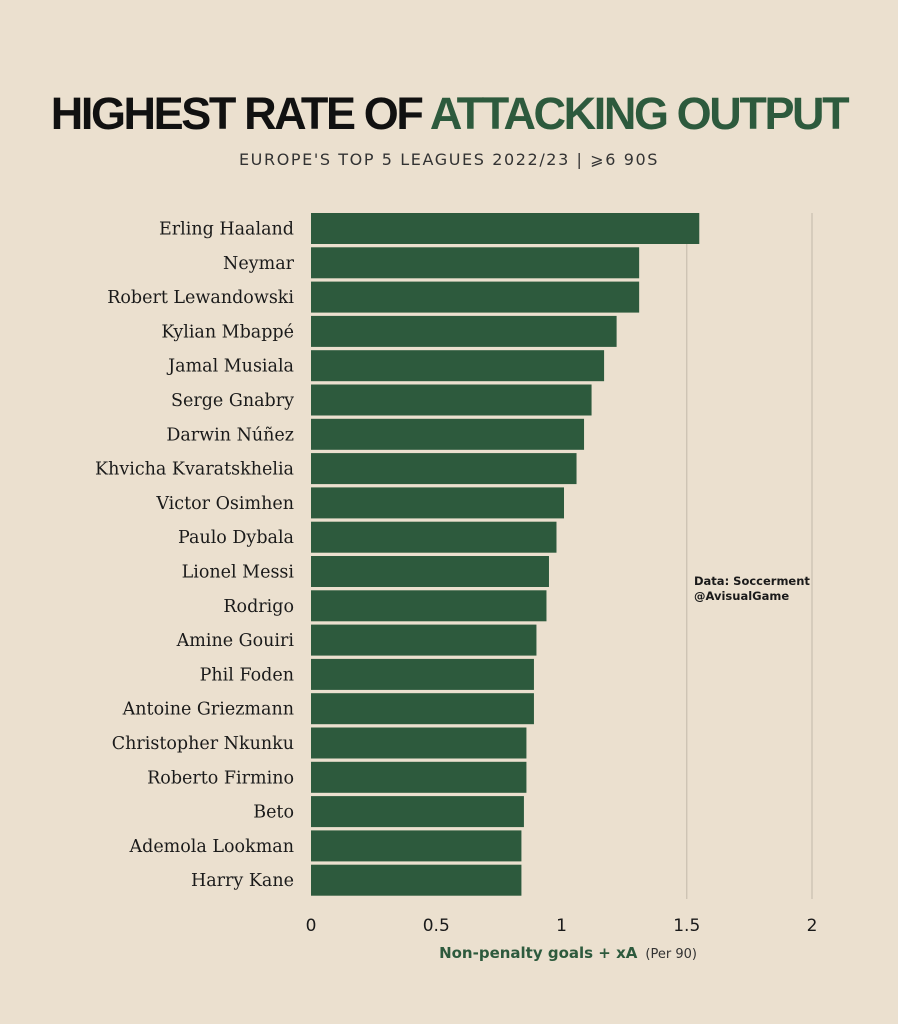  Describe the element at coordinates (671, 954) in the screenshot. I see `x-axis-label-unit: (Per 90)` at that location.